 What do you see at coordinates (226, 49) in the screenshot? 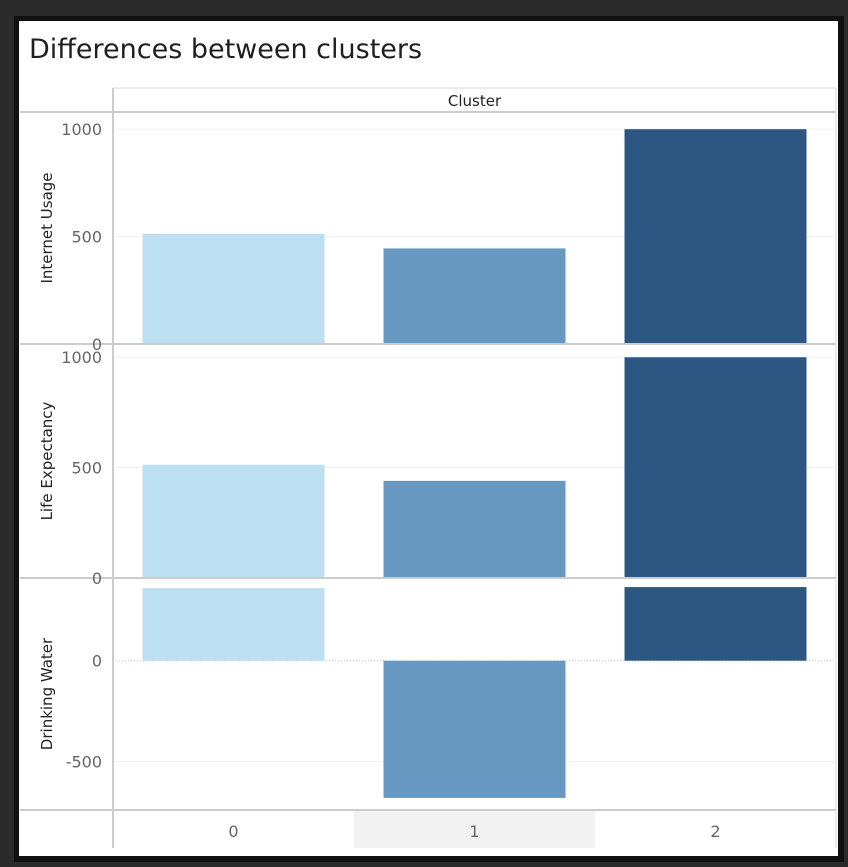
I see `chart-title: Differences between clusters` at bounding box center [226, 49].